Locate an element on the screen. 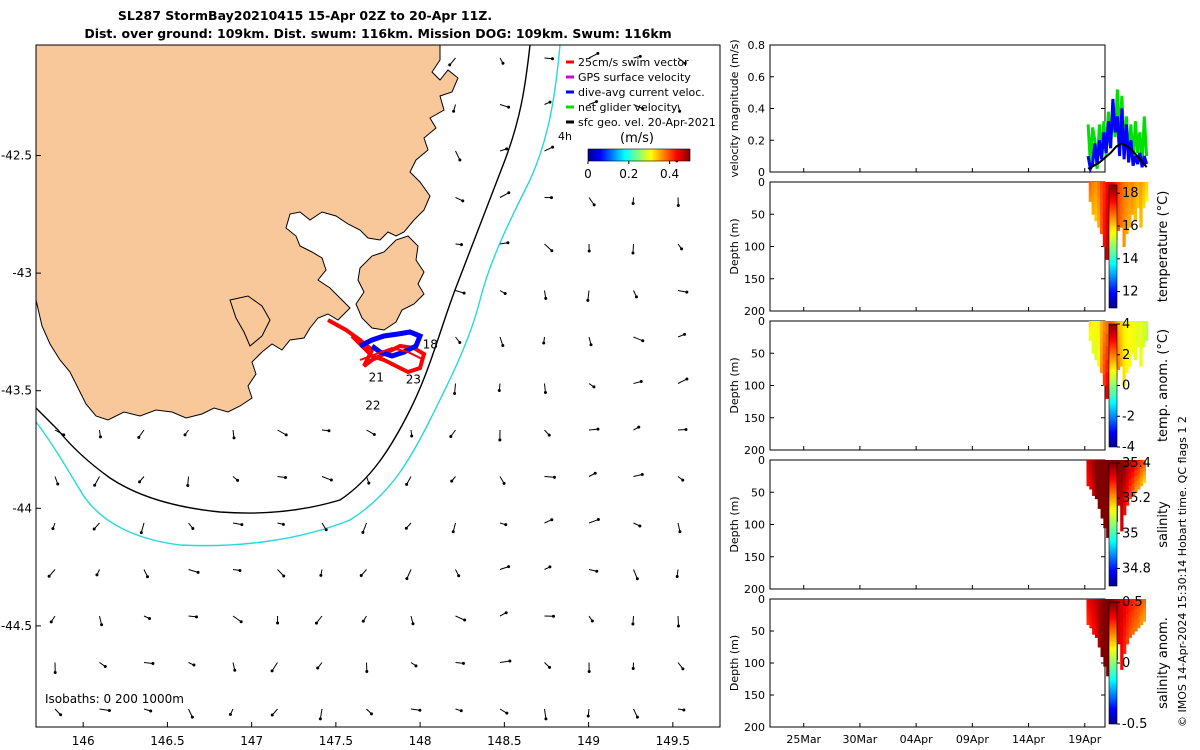 This screenshot has width=1200, height=750. y-tick-label: 100 is located at coordinates (754, 663).